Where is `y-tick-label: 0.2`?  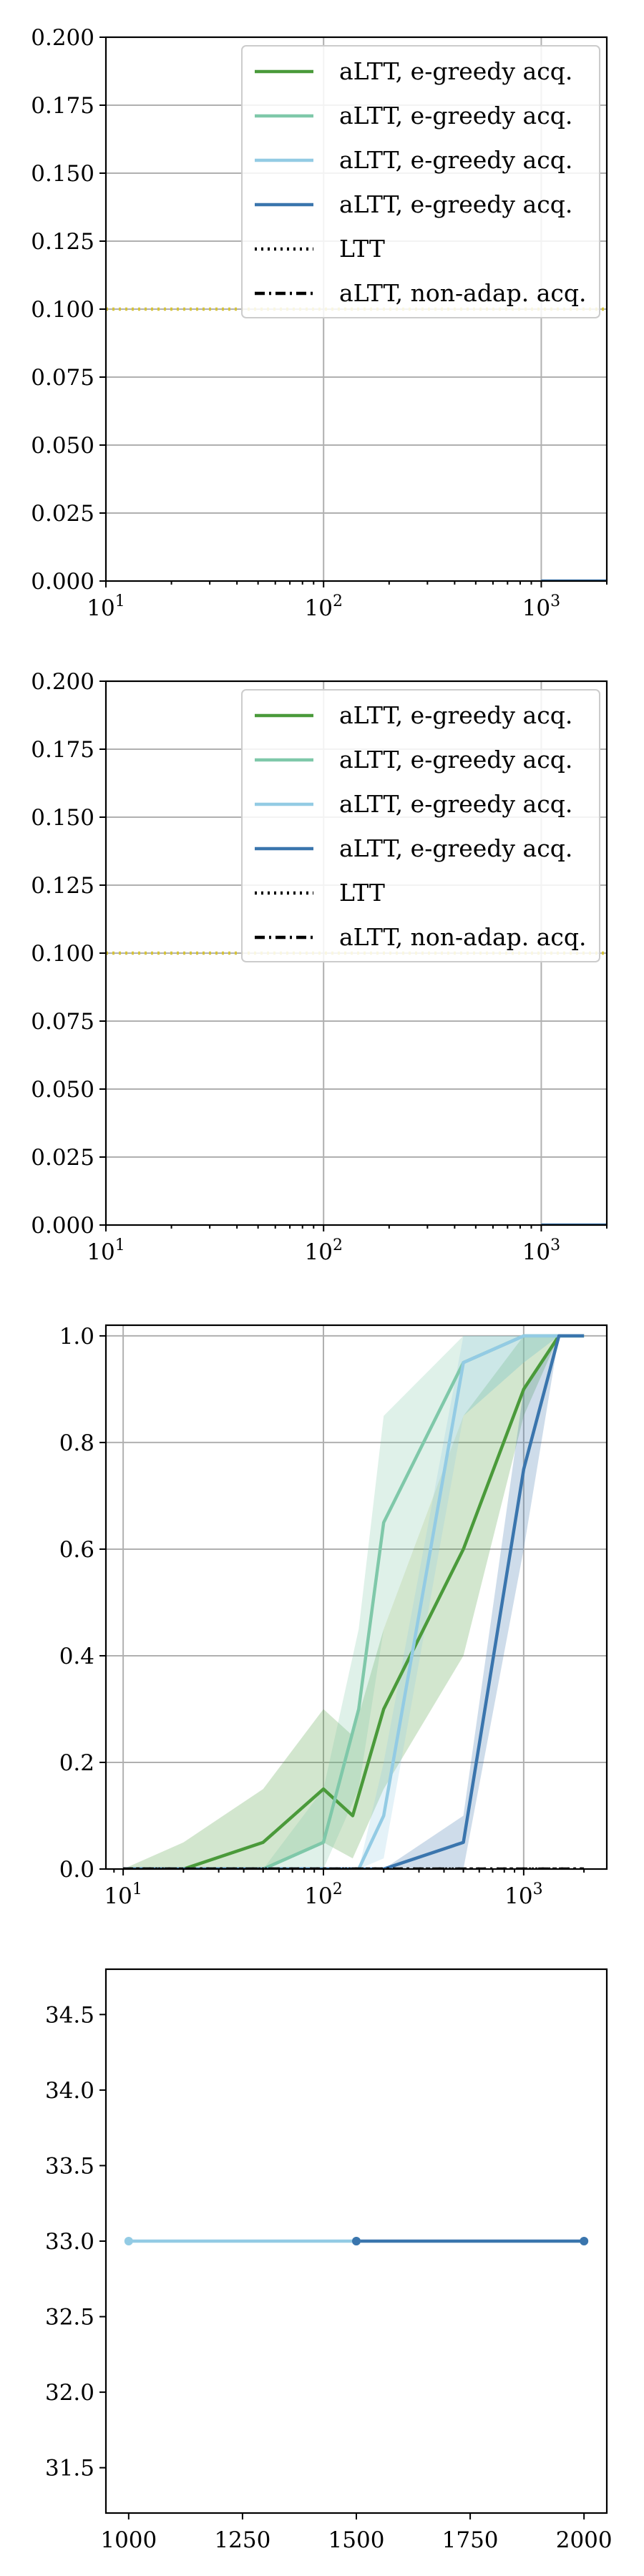 y-tick-label: 0.2 is located at coordinates (76, 1763).